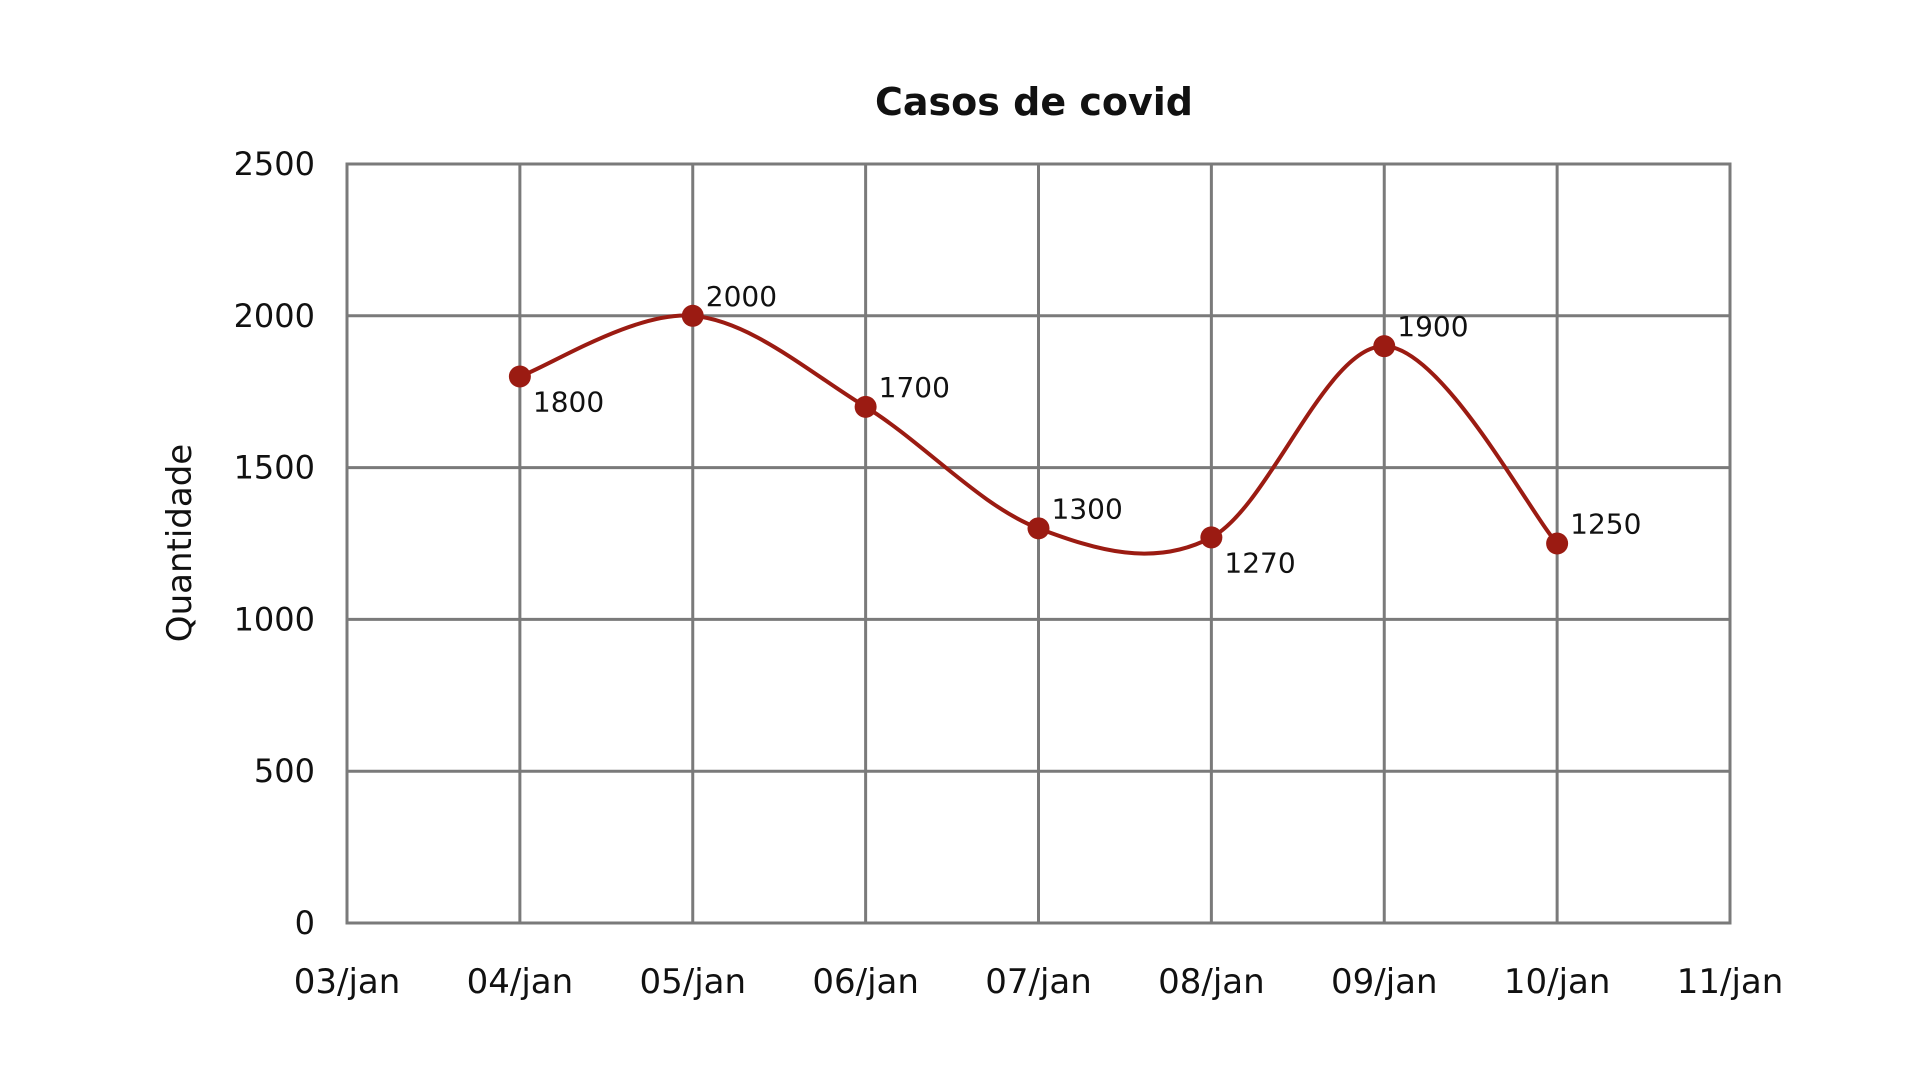 This screenshot has height=1080, width=1920. I want to click on data-label: 1250, so click(1605, 524).